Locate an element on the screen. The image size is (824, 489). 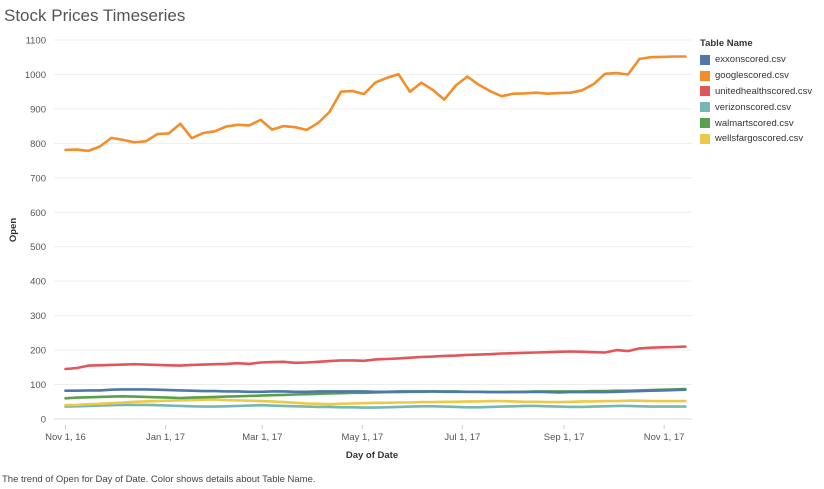
y-axis-ticks: 0 100 200 300 400 500 600 700 800 900 1000 1100 is located at coordinates (35, 231).